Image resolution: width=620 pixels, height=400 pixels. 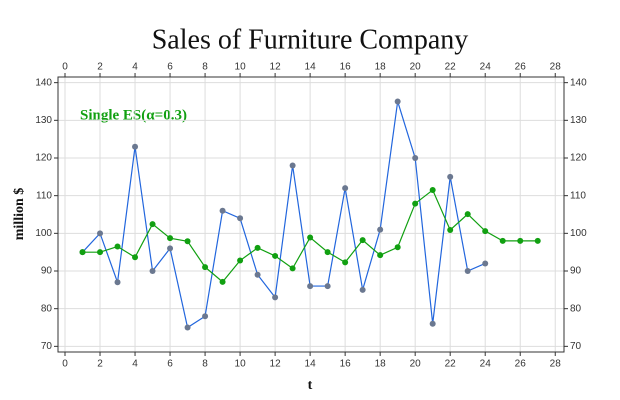 I want to click on y-axis-label: million $, so click(x=19, y=214).